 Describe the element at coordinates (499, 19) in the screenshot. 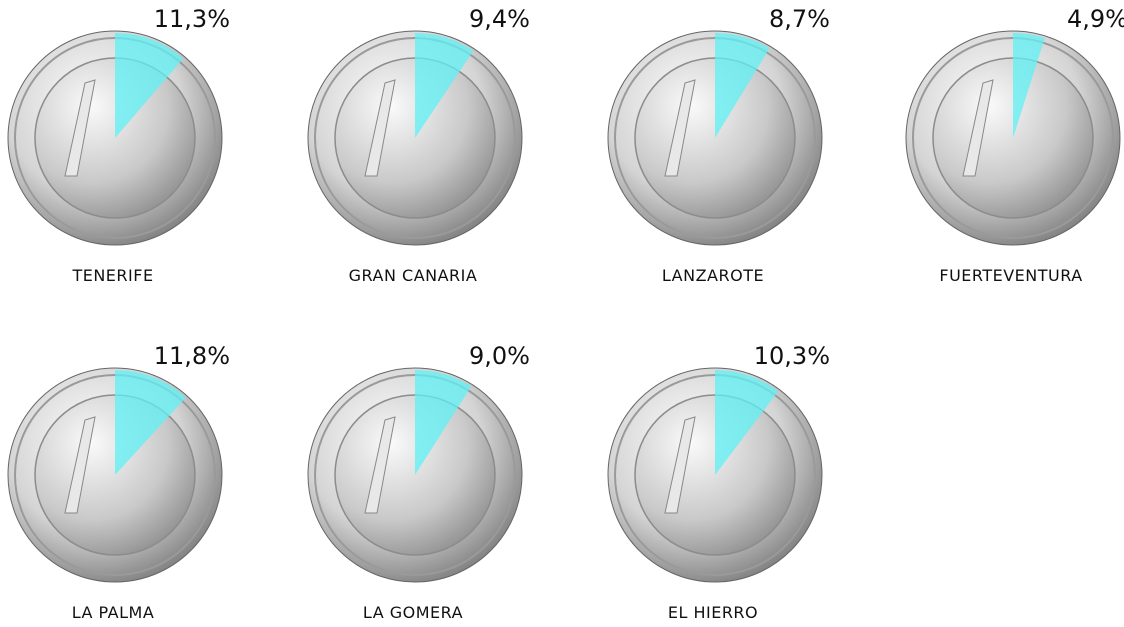

I see `value-label: 9,4%` at that location.